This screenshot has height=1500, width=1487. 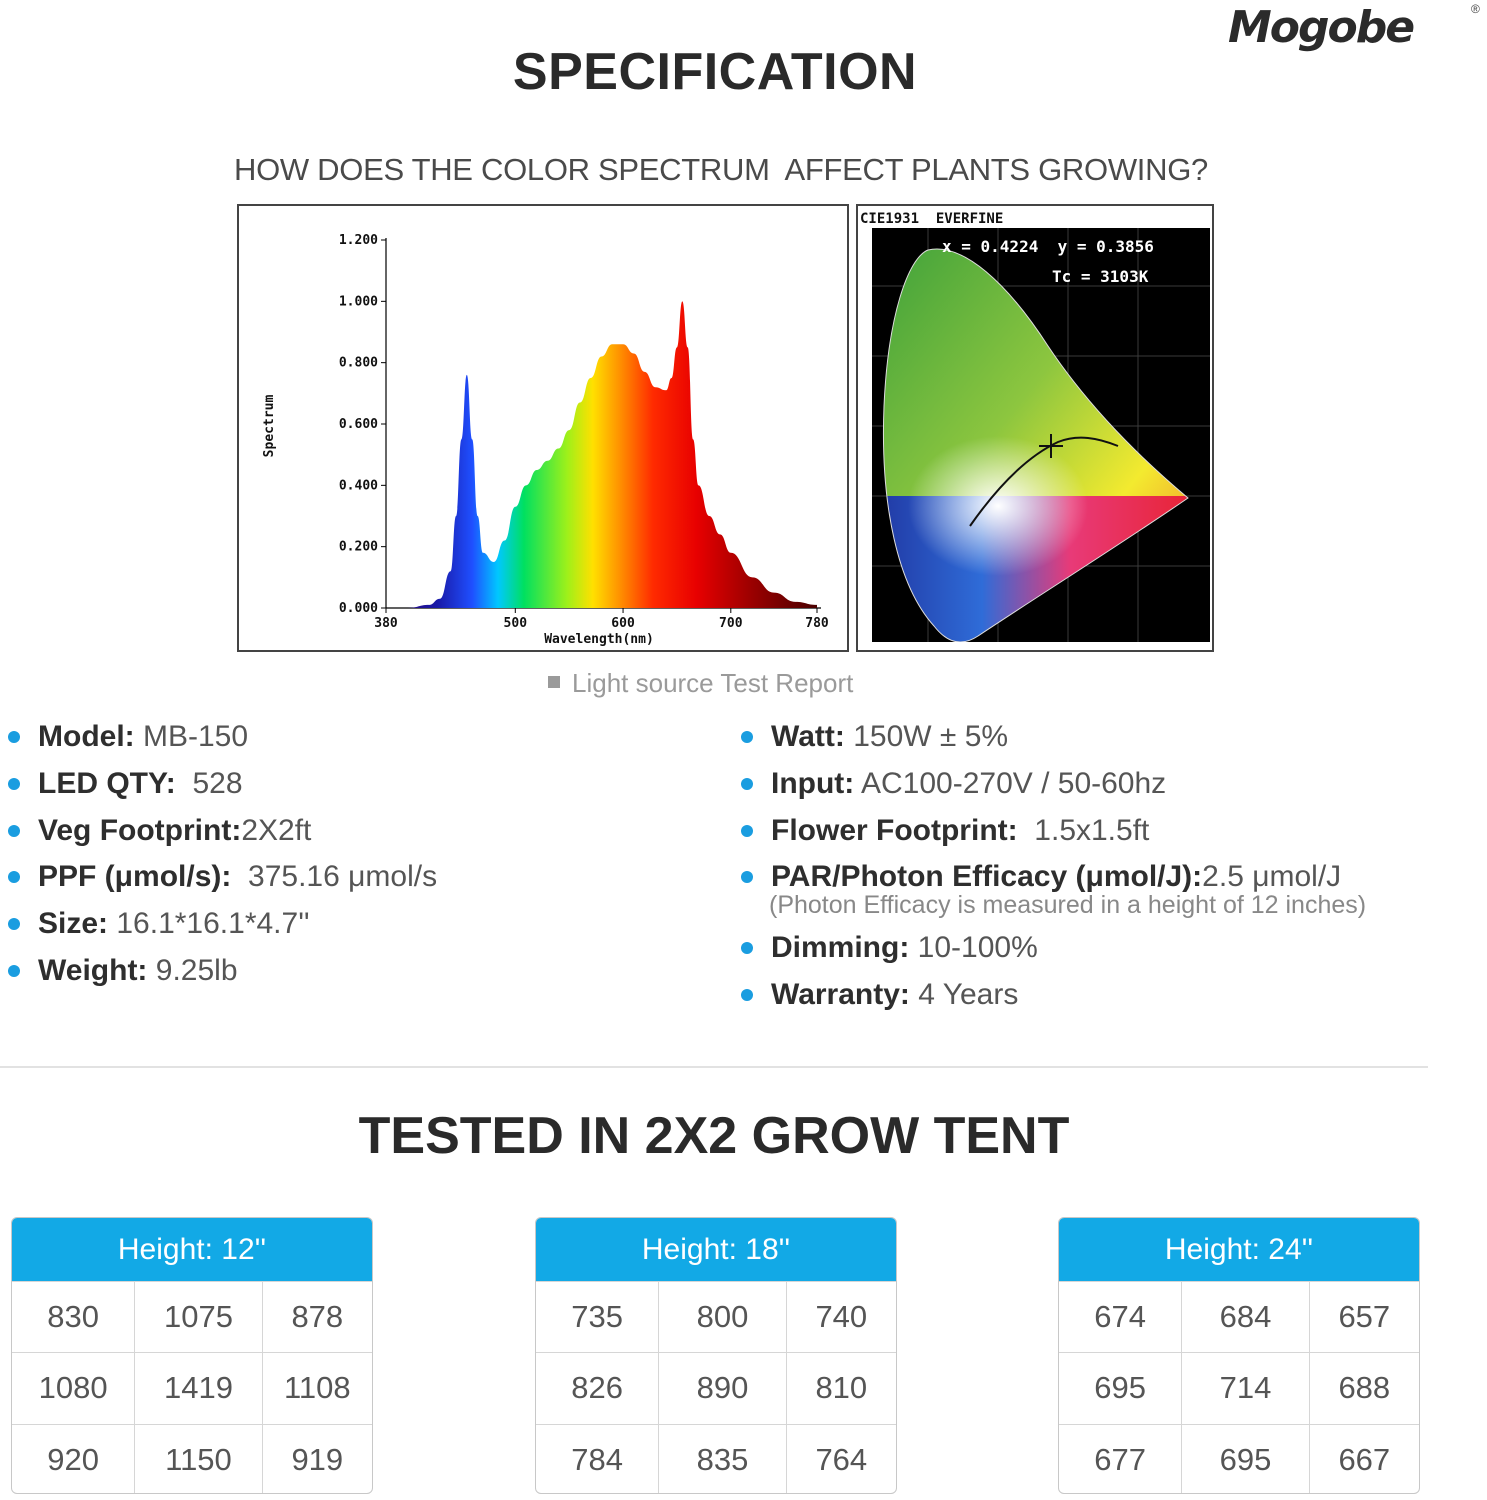 What do you see at coordinates (358, 928) in the screenshot?
I see `spec-item: Size: 16.1*16.1*4.7''` at bounding box center [358, 928].